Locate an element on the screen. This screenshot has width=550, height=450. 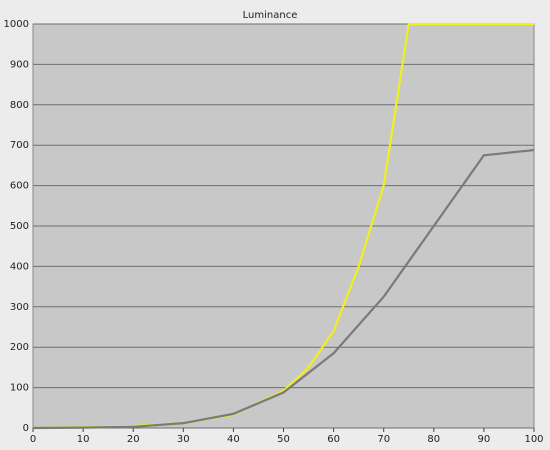
x-tick-label: 90 is located at coordinates (484, 439).